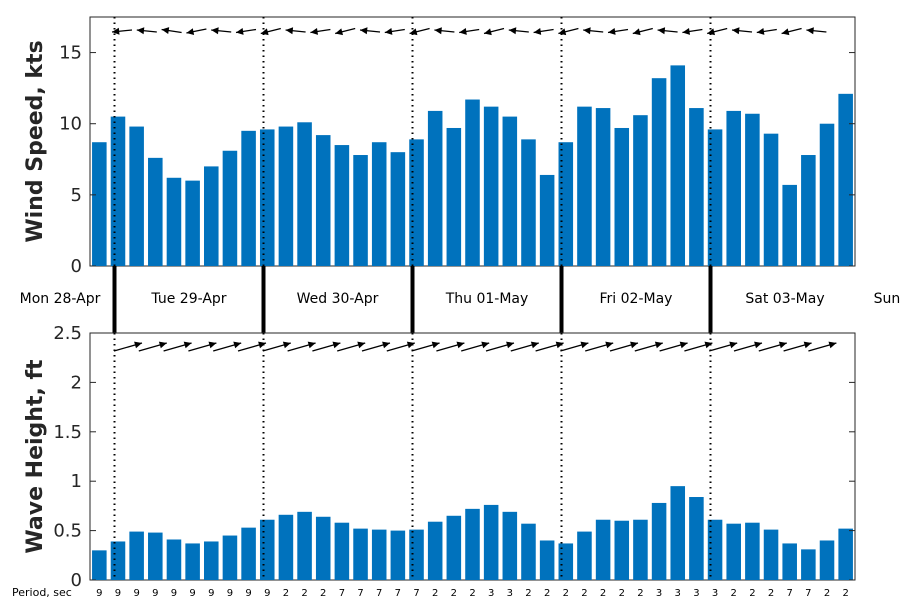  What do you see at coordinates (35, 141) in the screenshot?
I see `y-axis-label: Wind Speed, kts` at bounding box center [35, 141].